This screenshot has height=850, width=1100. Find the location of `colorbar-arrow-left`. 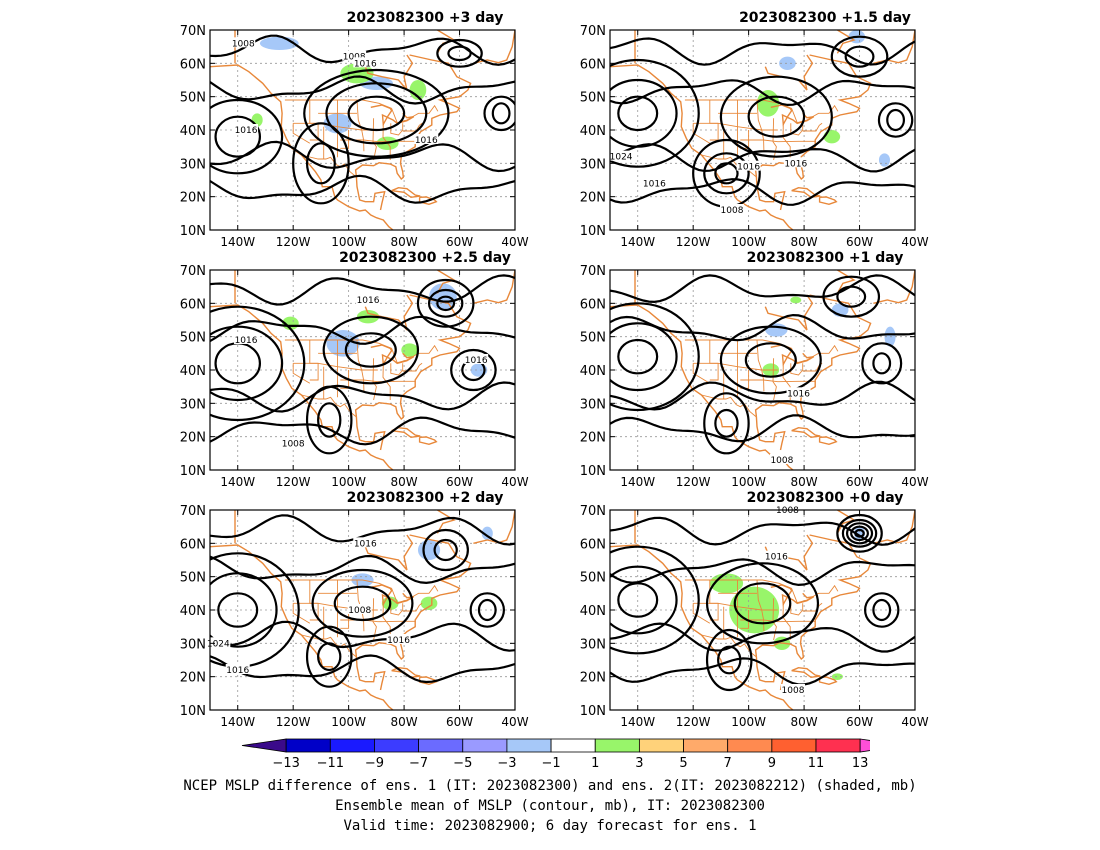

colorbar-arrow-left is located at coordinates (264, 745).